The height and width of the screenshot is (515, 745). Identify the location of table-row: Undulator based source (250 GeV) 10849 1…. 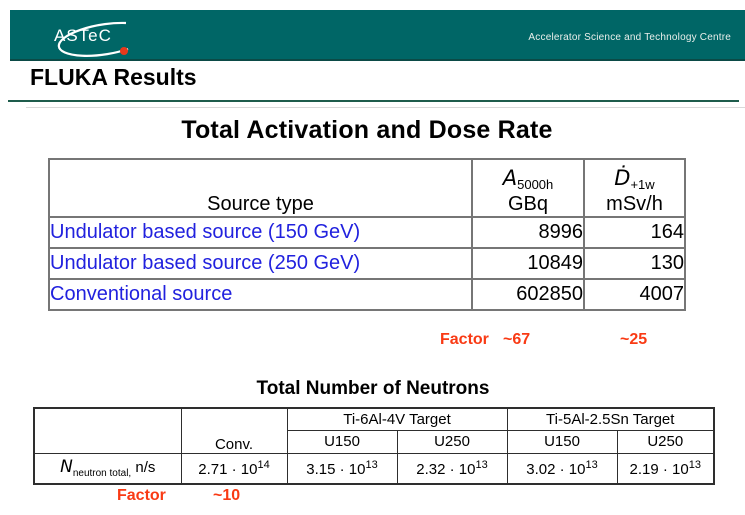
(367, 263).